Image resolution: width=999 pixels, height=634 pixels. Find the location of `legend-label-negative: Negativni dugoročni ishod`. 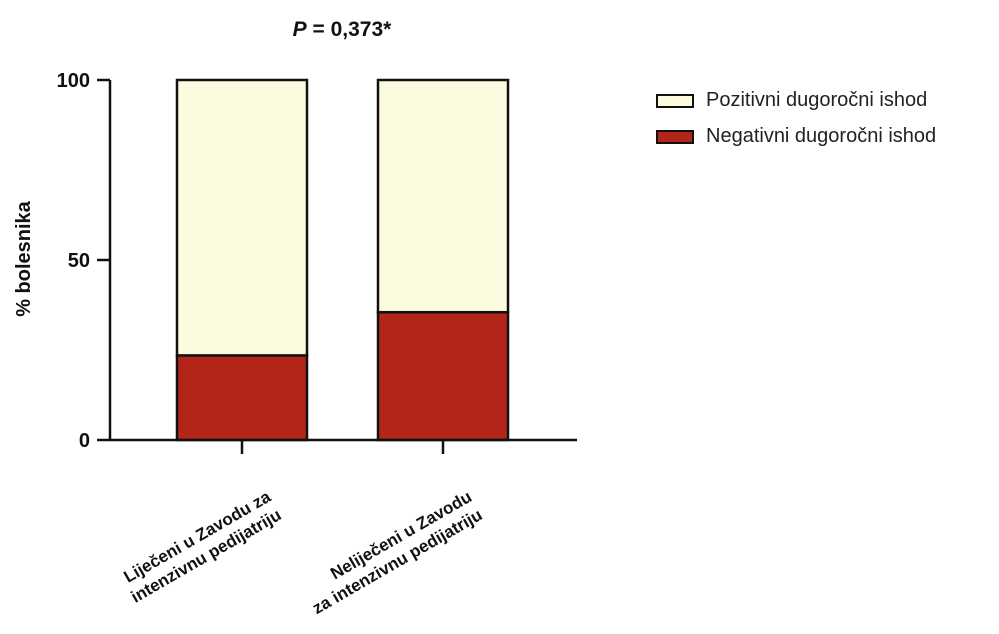

legend-label-negative: Negativni dugoročni ishod is located at coordinates (821, 136).